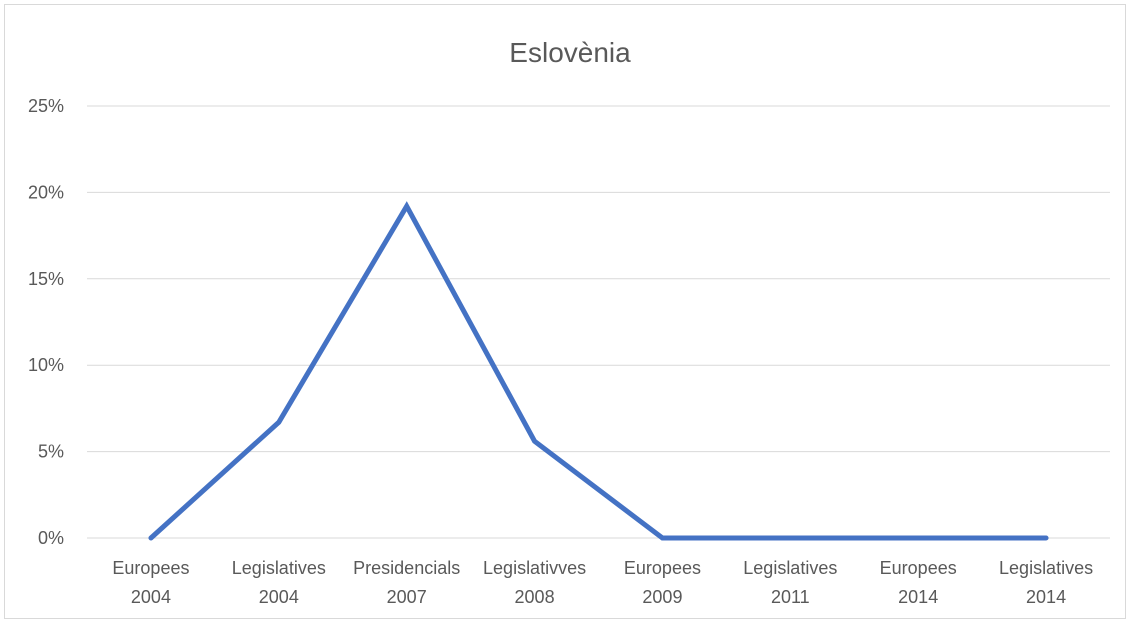 This screenshot has width=1132, height=623. Describe the element at coordinates (918, 582) in the screenshot. I see `x-tick-label: Europees 2014` at that location.